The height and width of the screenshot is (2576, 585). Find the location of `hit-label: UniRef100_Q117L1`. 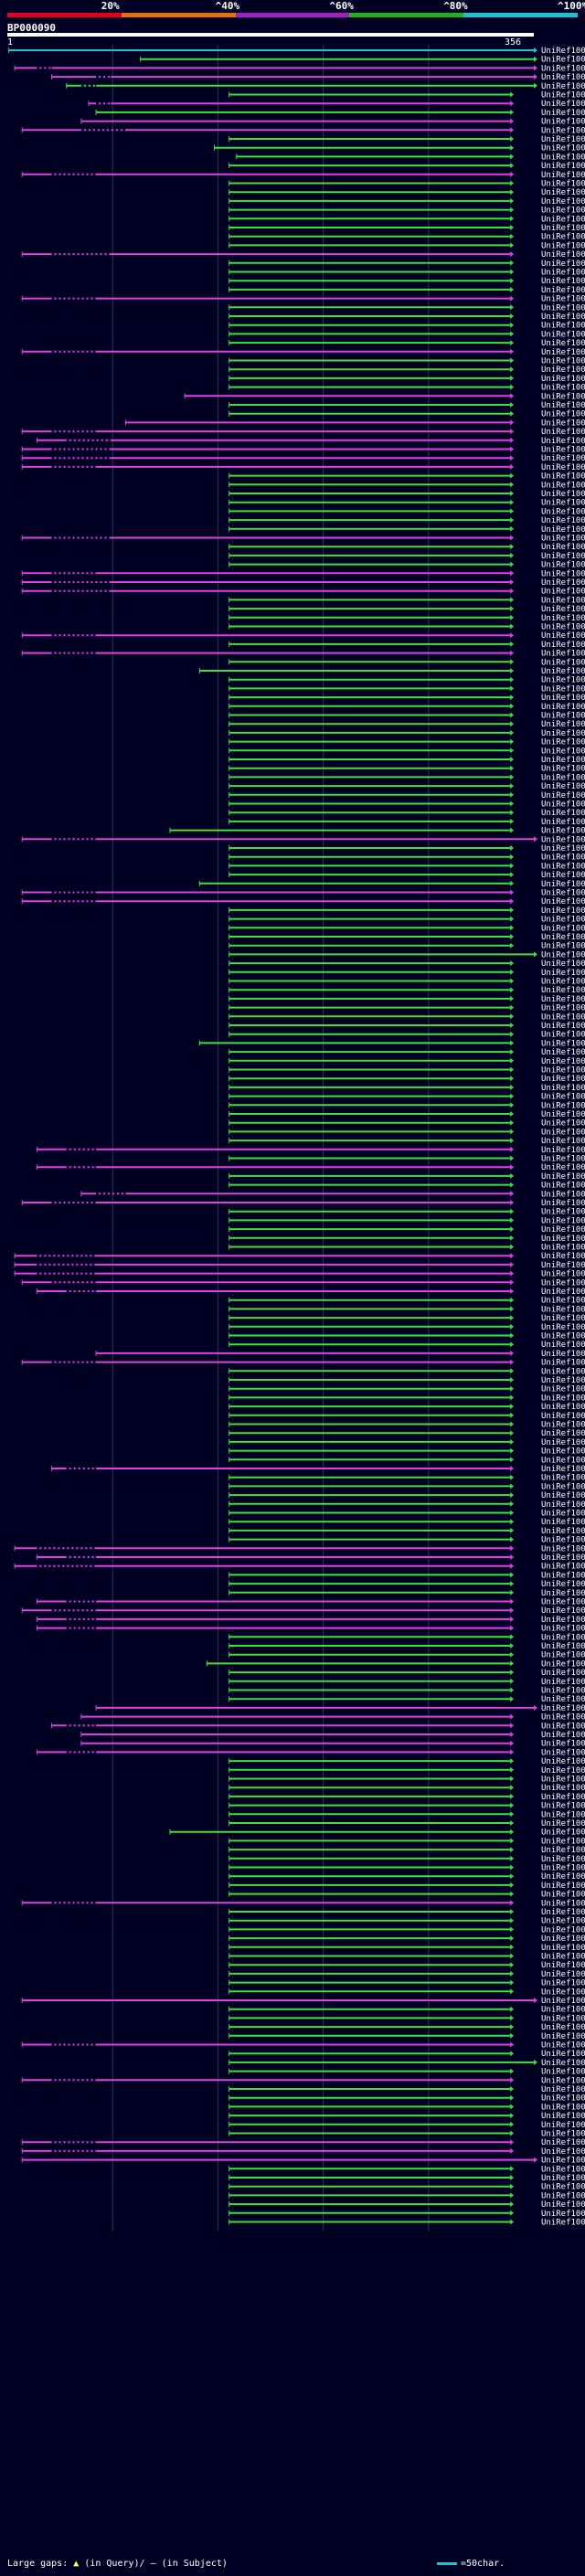

hit-label: UniRef100_Q117L1 is located at coordinates (563, 1478).